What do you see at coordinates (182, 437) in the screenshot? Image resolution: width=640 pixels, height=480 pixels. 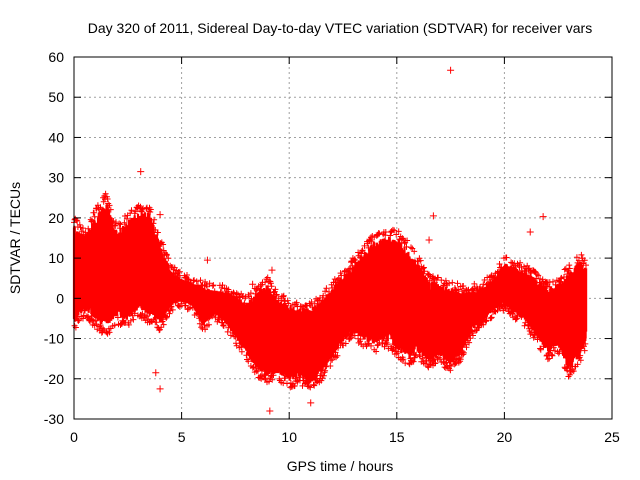 I see `x-tick-label: 5` at bounding box center [182, 437].